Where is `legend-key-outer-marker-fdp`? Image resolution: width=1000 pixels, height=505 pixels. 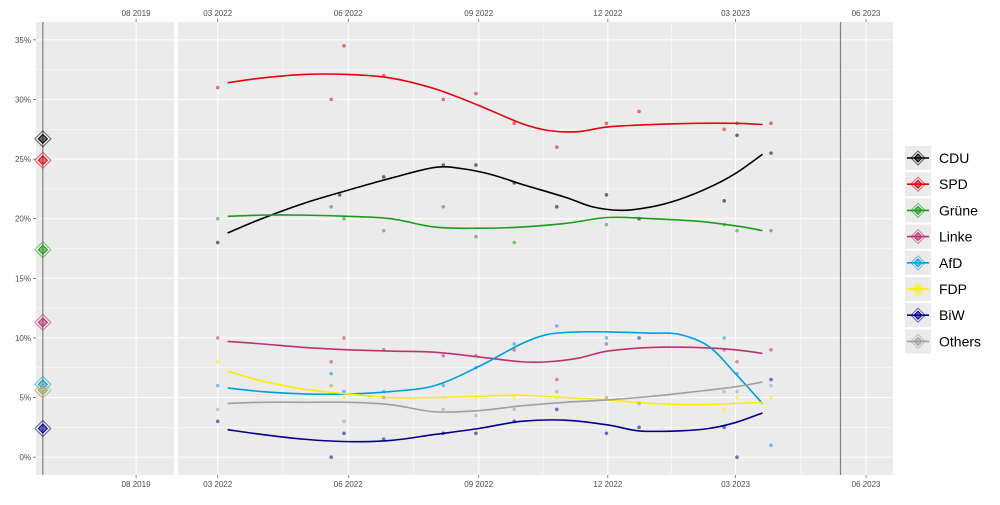 legend-key-outer-marker-fdp is located at coordinates (918, 289).